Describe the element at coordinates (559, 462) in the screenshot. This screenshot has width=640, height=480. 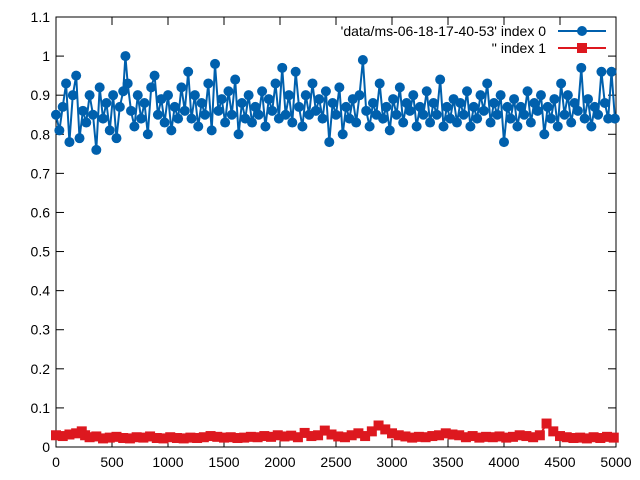
I see `x-tick-label: 4500` at that location.